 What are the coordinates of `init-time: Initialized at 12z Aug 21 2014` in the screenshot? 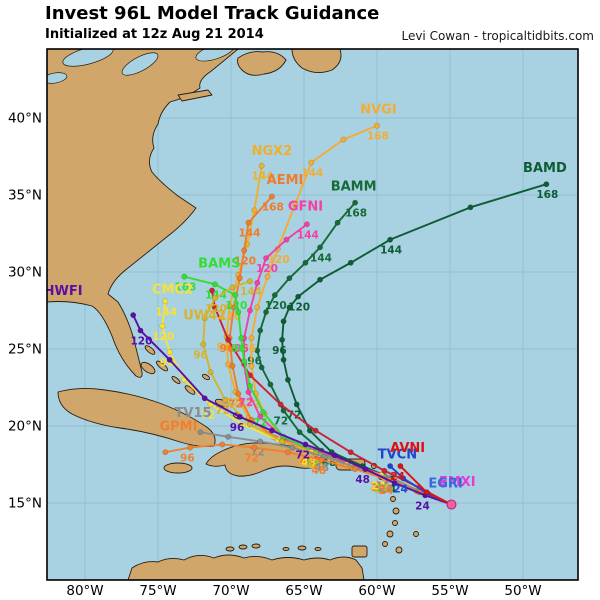 It's located at (154, 34).